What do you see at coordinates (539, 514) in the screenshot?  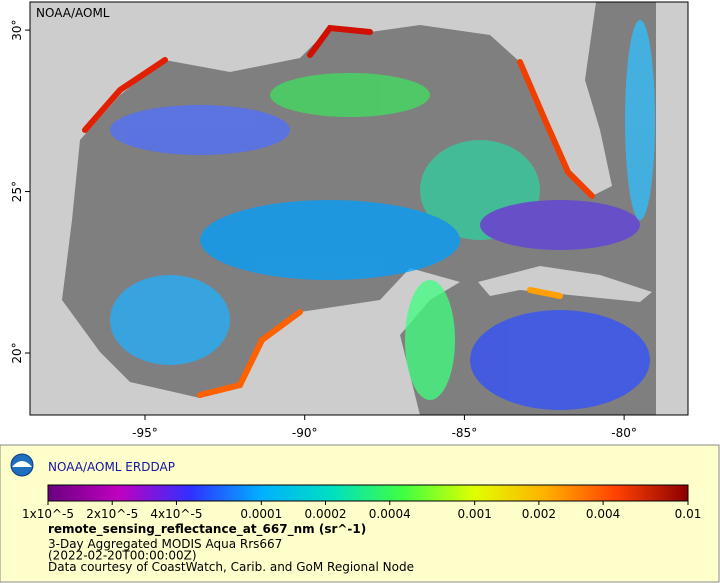 I see `colorbar-tick-label: 0.002` at bounding box center [539, 514].